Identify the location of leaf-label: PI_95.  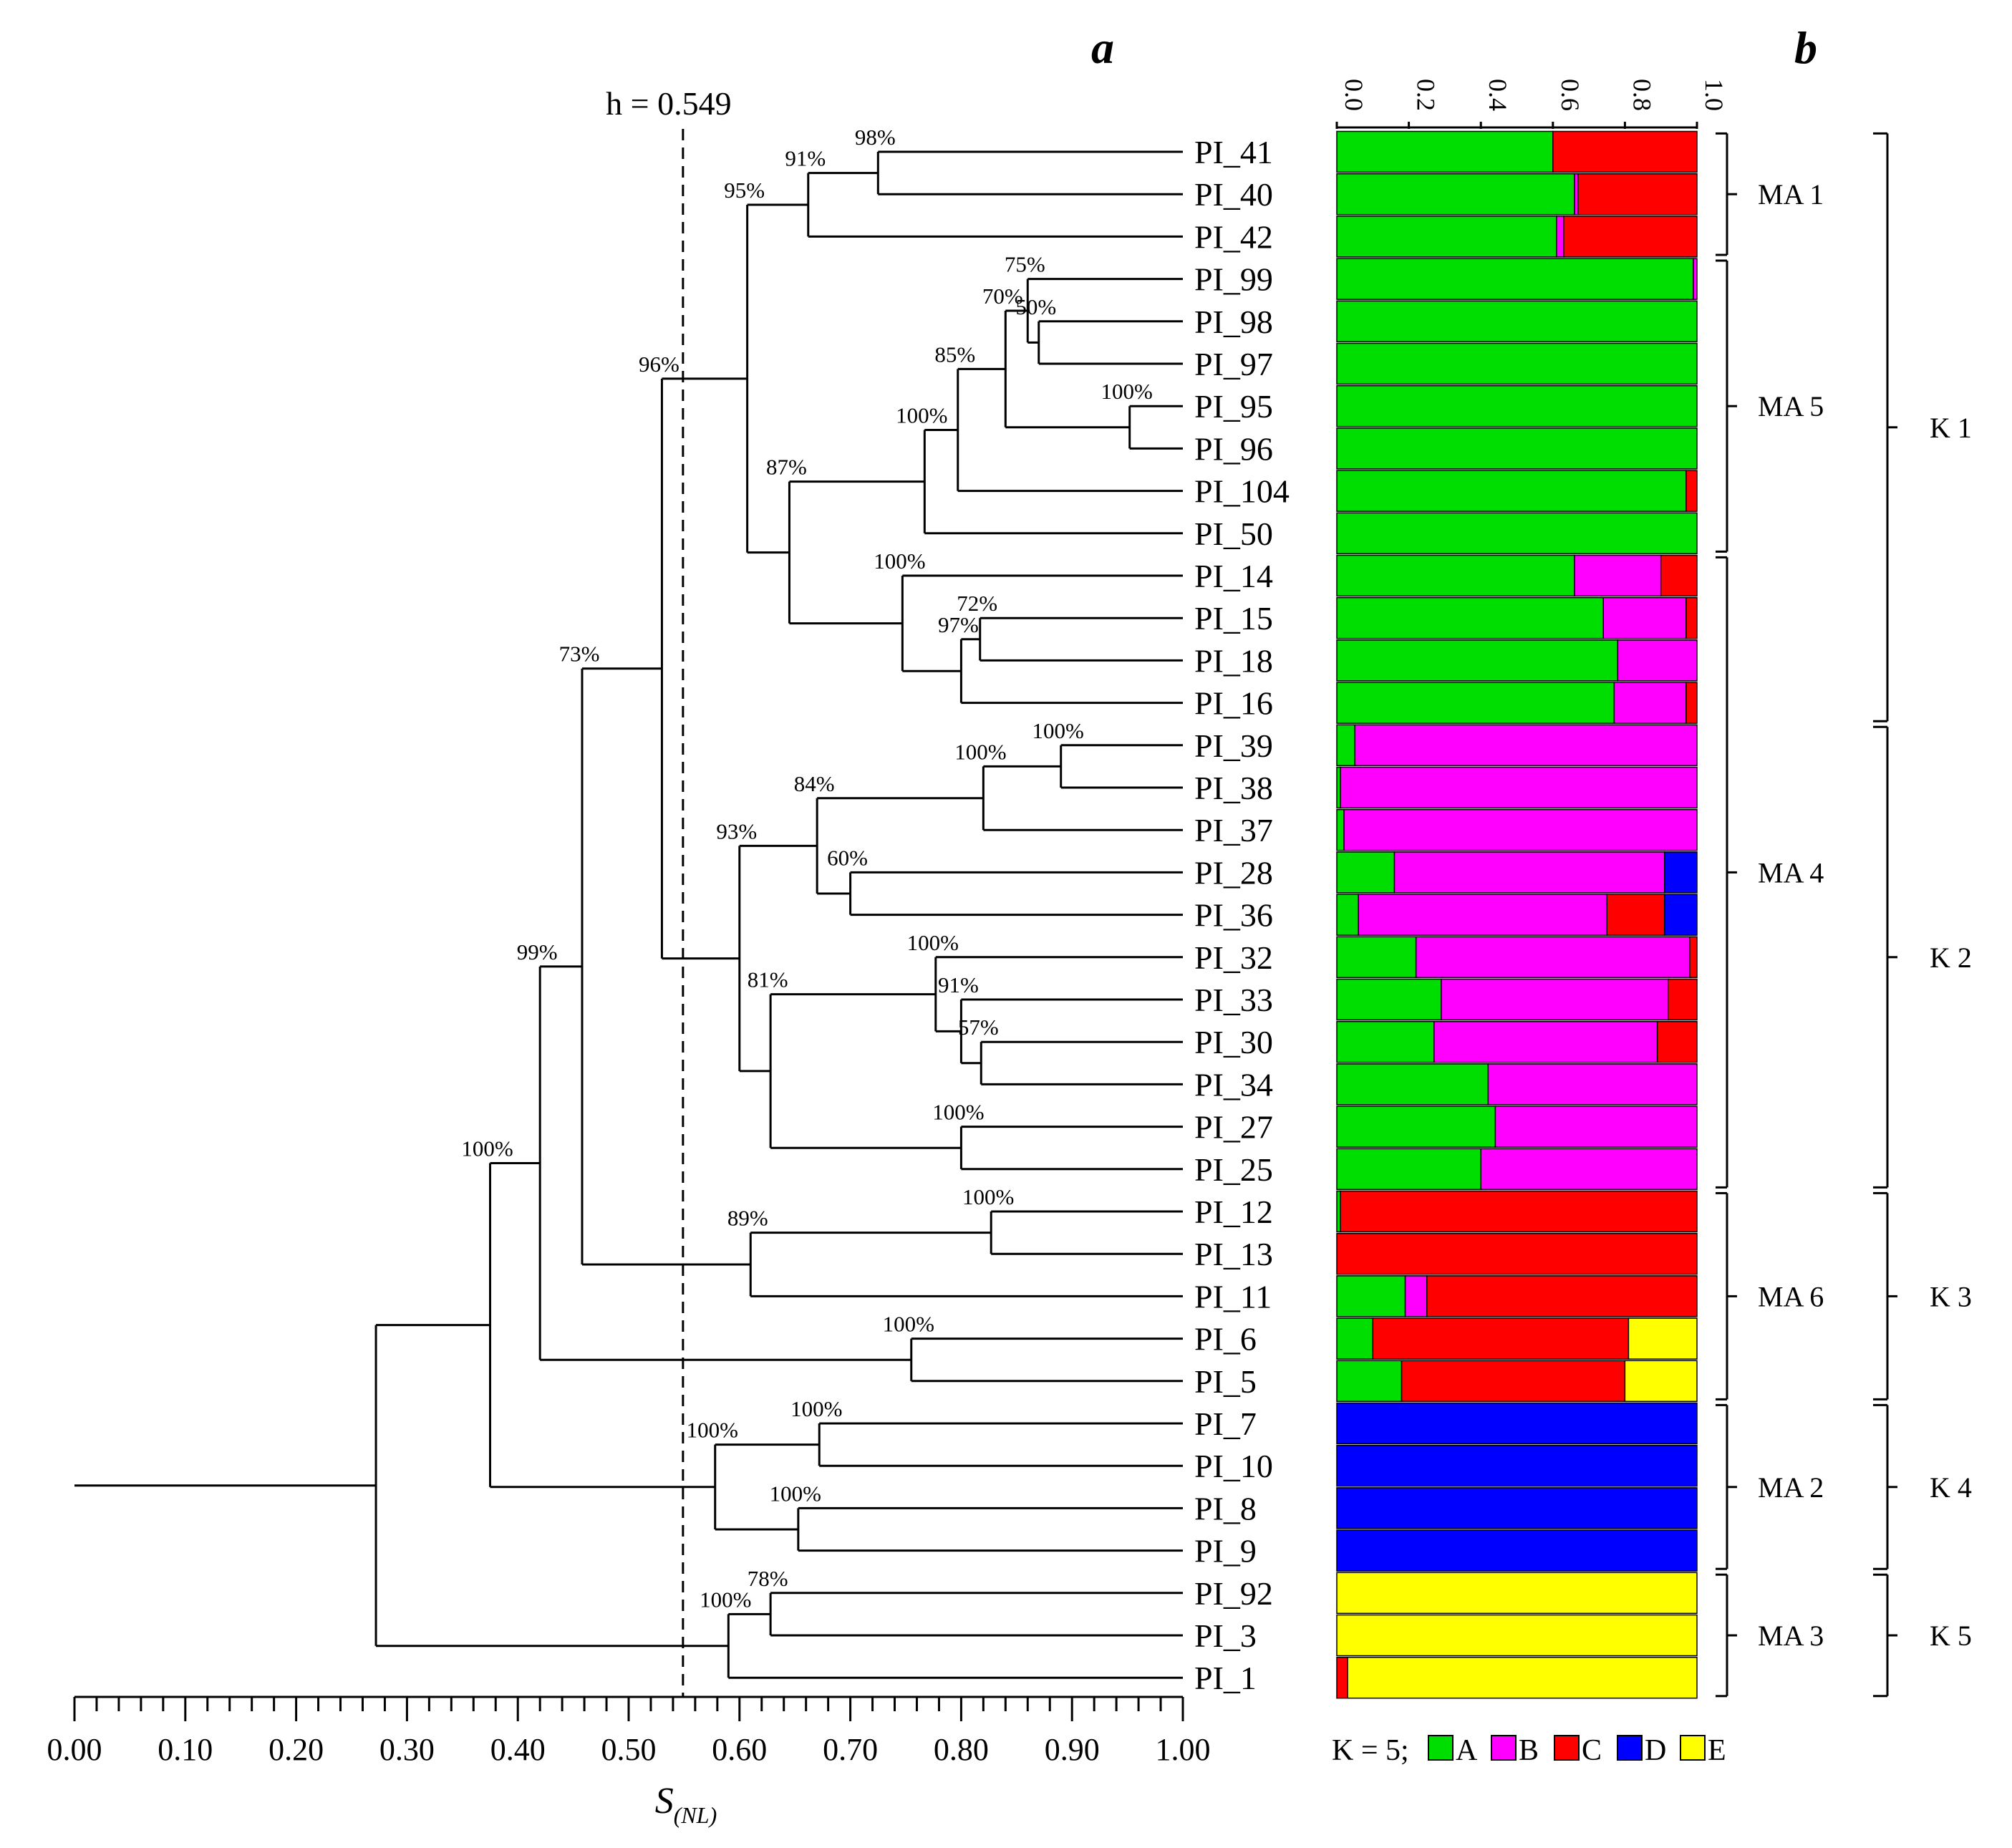
(1233, 406).